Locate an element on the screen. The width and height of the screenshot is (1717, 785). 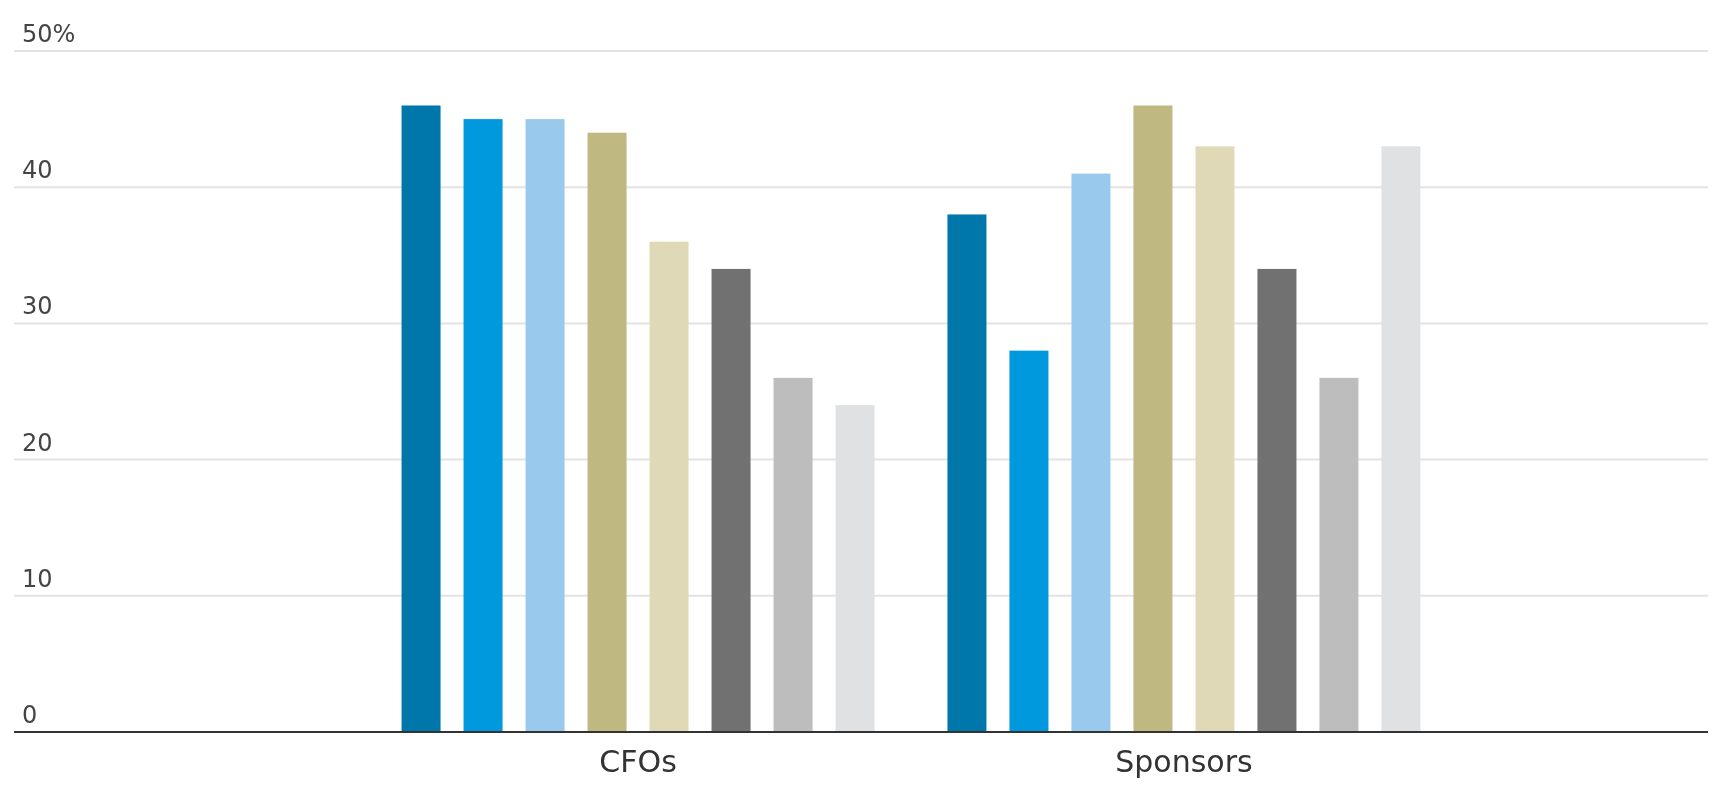
y-tick-label: 10 is located at coordinates (37, 578).